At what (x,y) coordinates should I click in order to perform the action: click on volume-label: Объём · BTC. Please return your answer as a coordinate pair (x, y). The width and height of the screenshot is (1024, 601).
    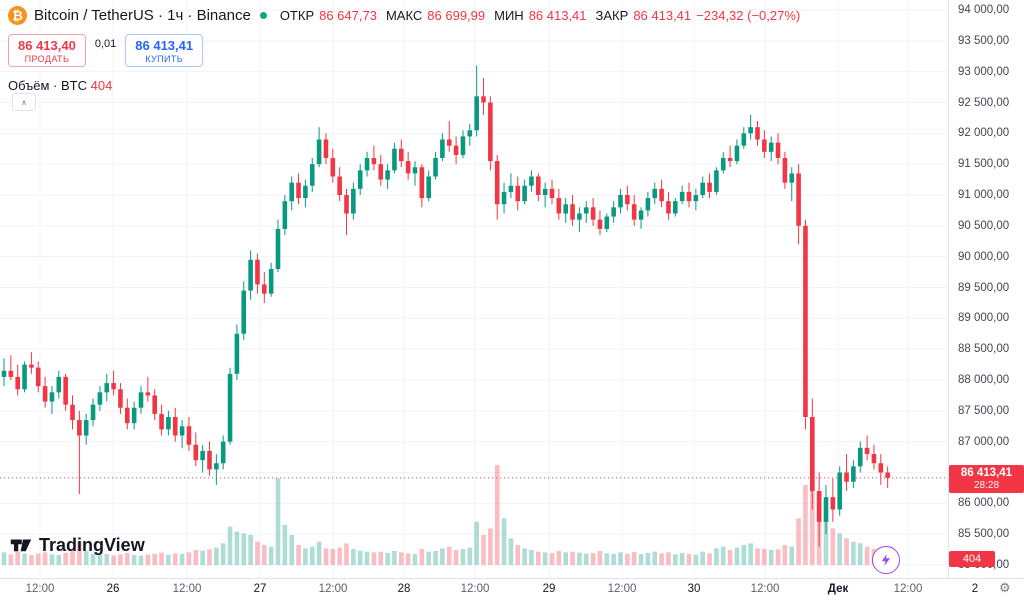
    Looking at the image, I should click on (47, 85).